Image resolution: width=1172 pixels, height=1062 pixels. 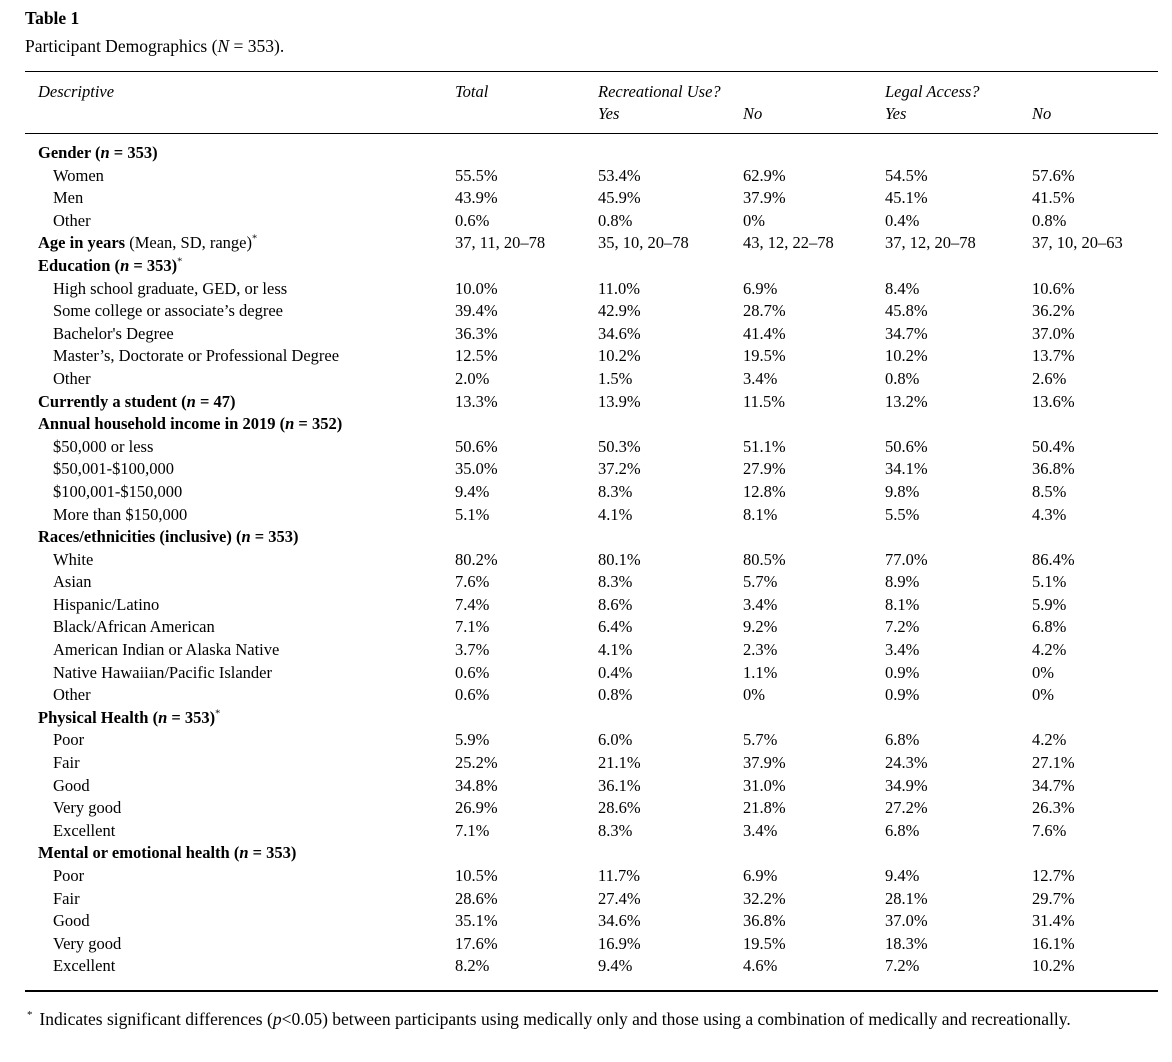 I want to click on row-value: 4.6%, so click(x=760, y=966).